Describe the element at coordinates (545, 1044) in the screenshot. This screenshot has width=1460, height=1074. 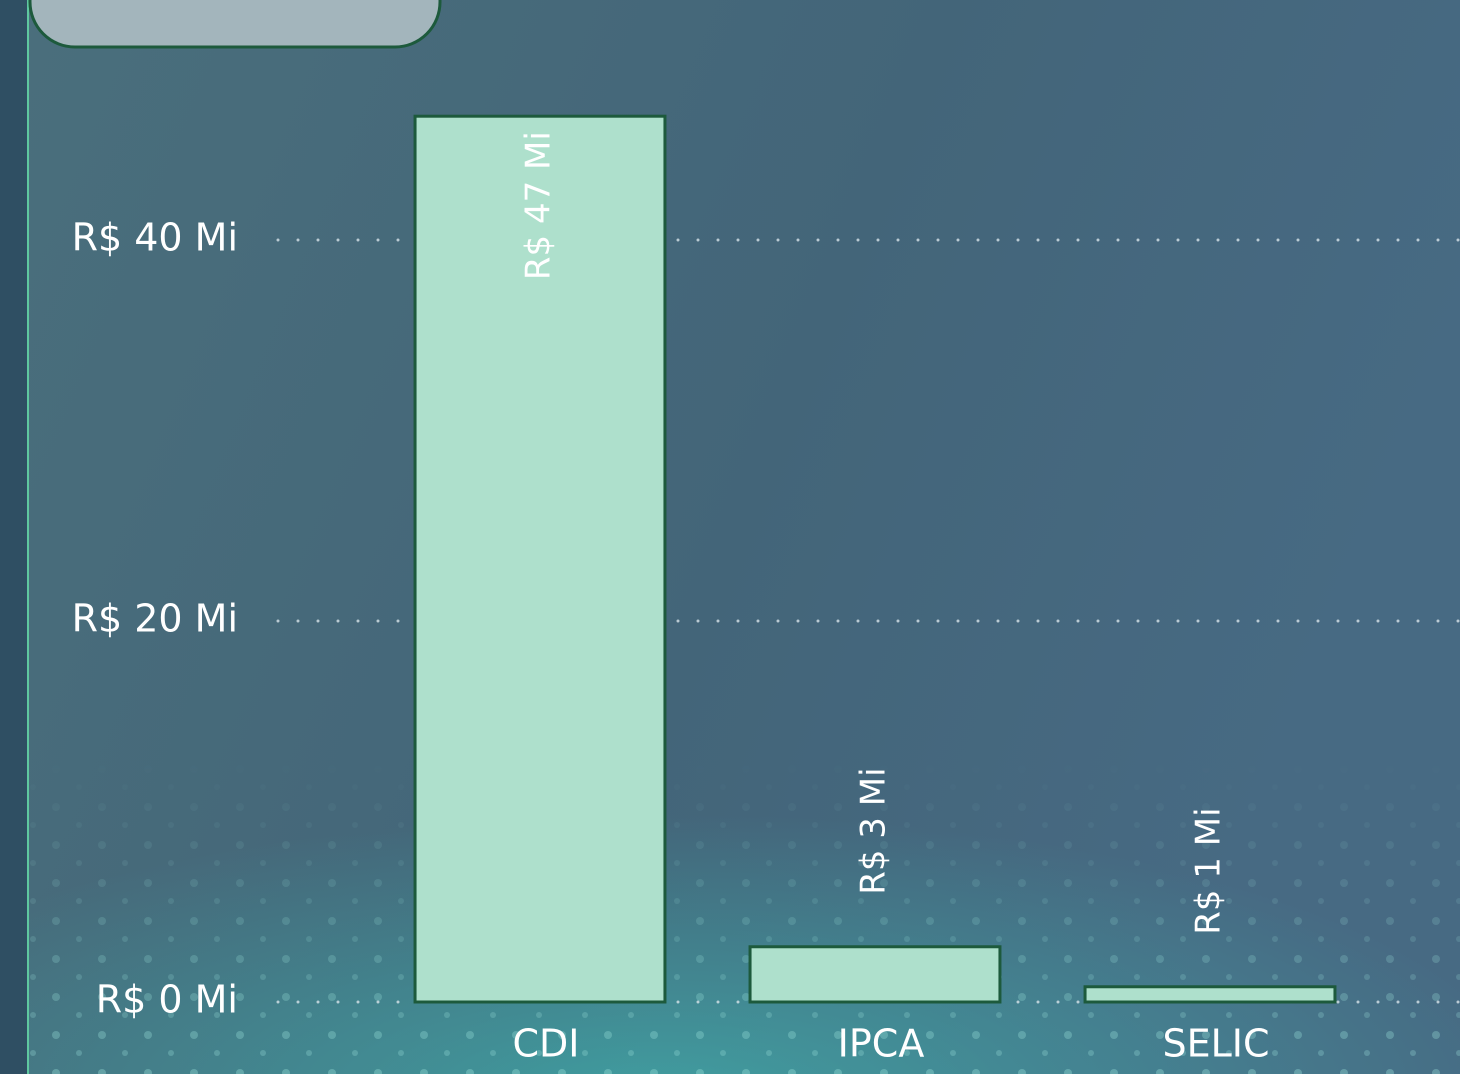
I see `x-tick-label: CDI` at that location.